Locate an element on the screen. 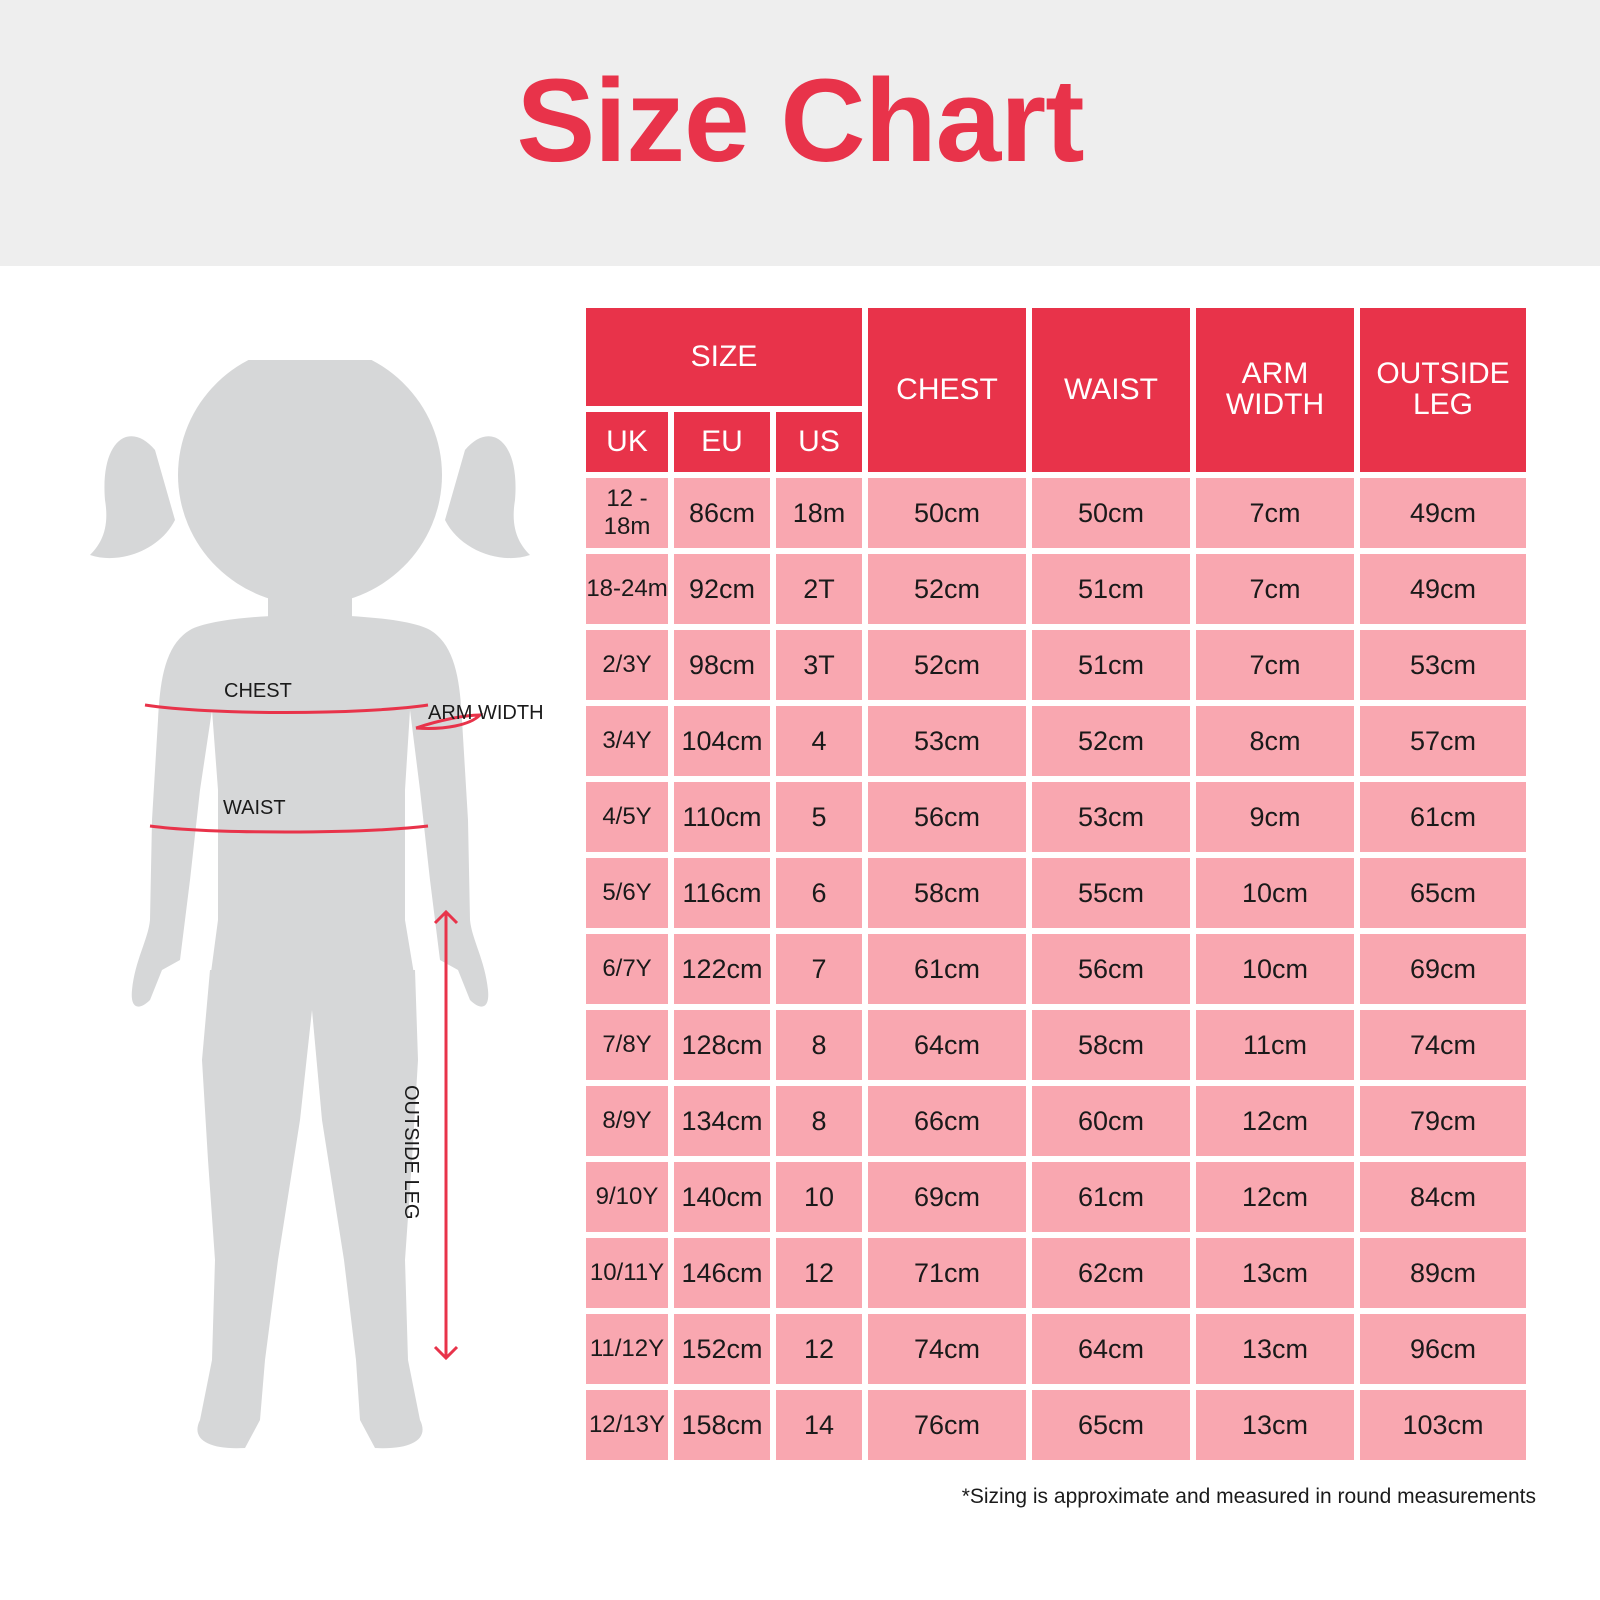  table-row: 10/11Y 146cm 12 71cm 62cm 13cm 89cm is located at coordinates (1056, 1273).